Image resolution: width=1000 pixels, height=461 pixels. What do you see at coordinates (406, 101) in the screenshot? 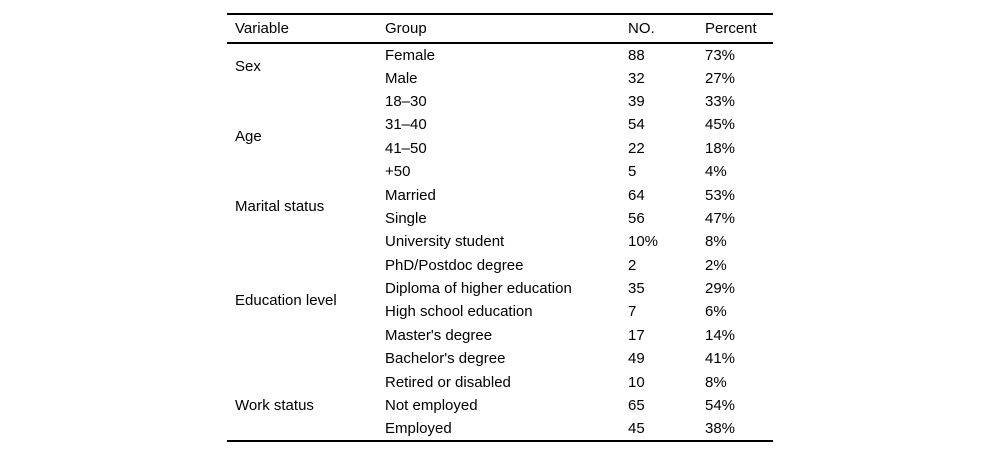
I see `group-cell: 18–30` at bounding box center [406, 101].